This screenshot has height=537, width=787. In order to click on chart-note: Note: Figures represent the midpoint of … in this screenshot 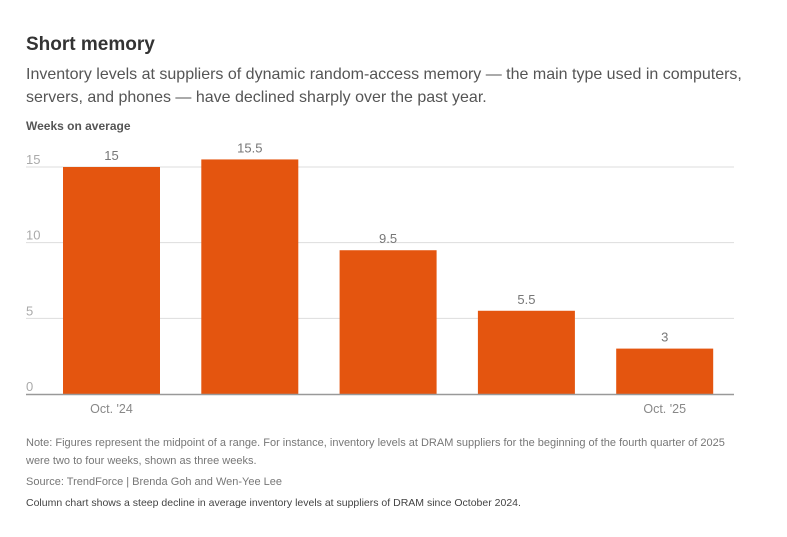, I will do `click(375, 452)`.